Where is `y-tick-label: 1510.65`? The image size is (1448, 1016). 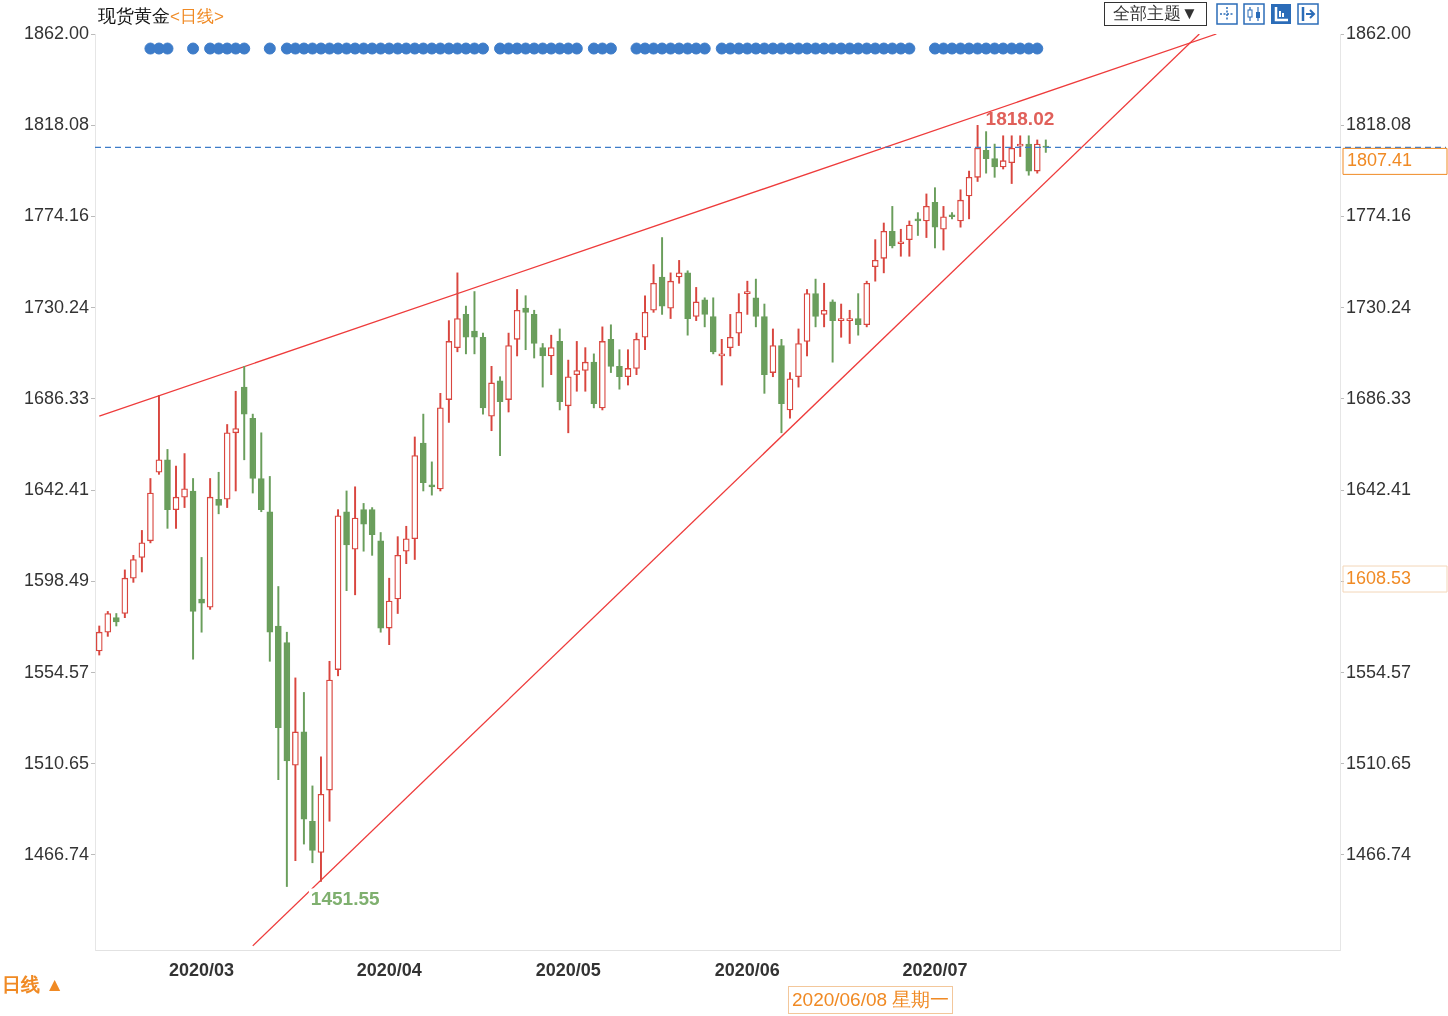
y-tick-label: 1510.65 is located at coordinates (56, 762).